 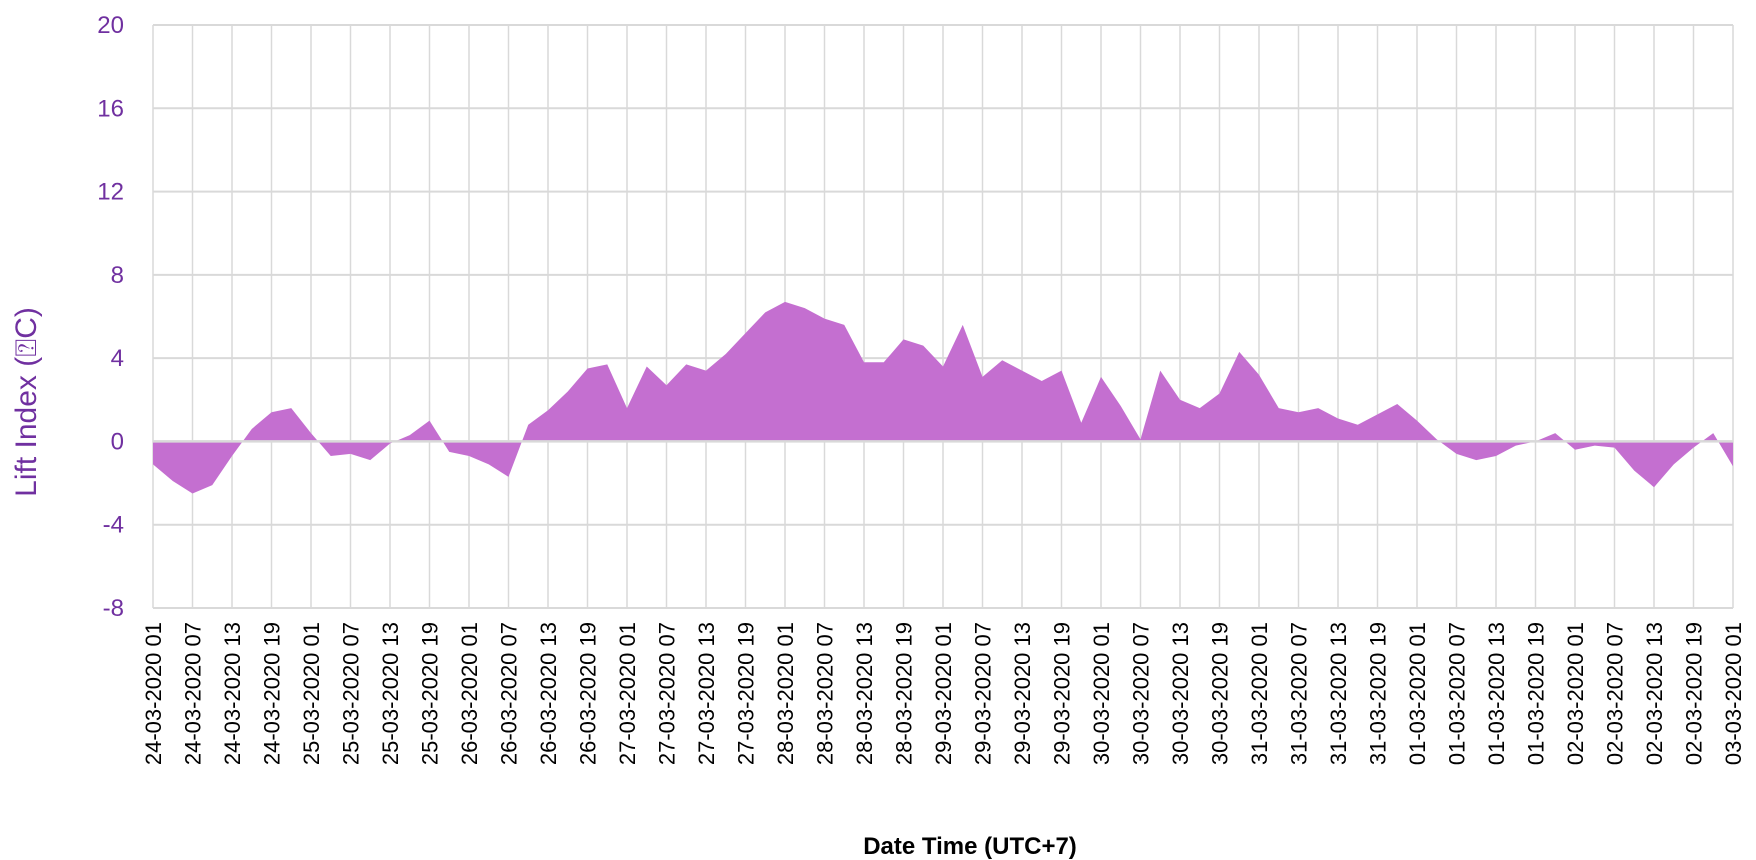 I want to click on y-tick-label: 16, so click(x=110, y=108).